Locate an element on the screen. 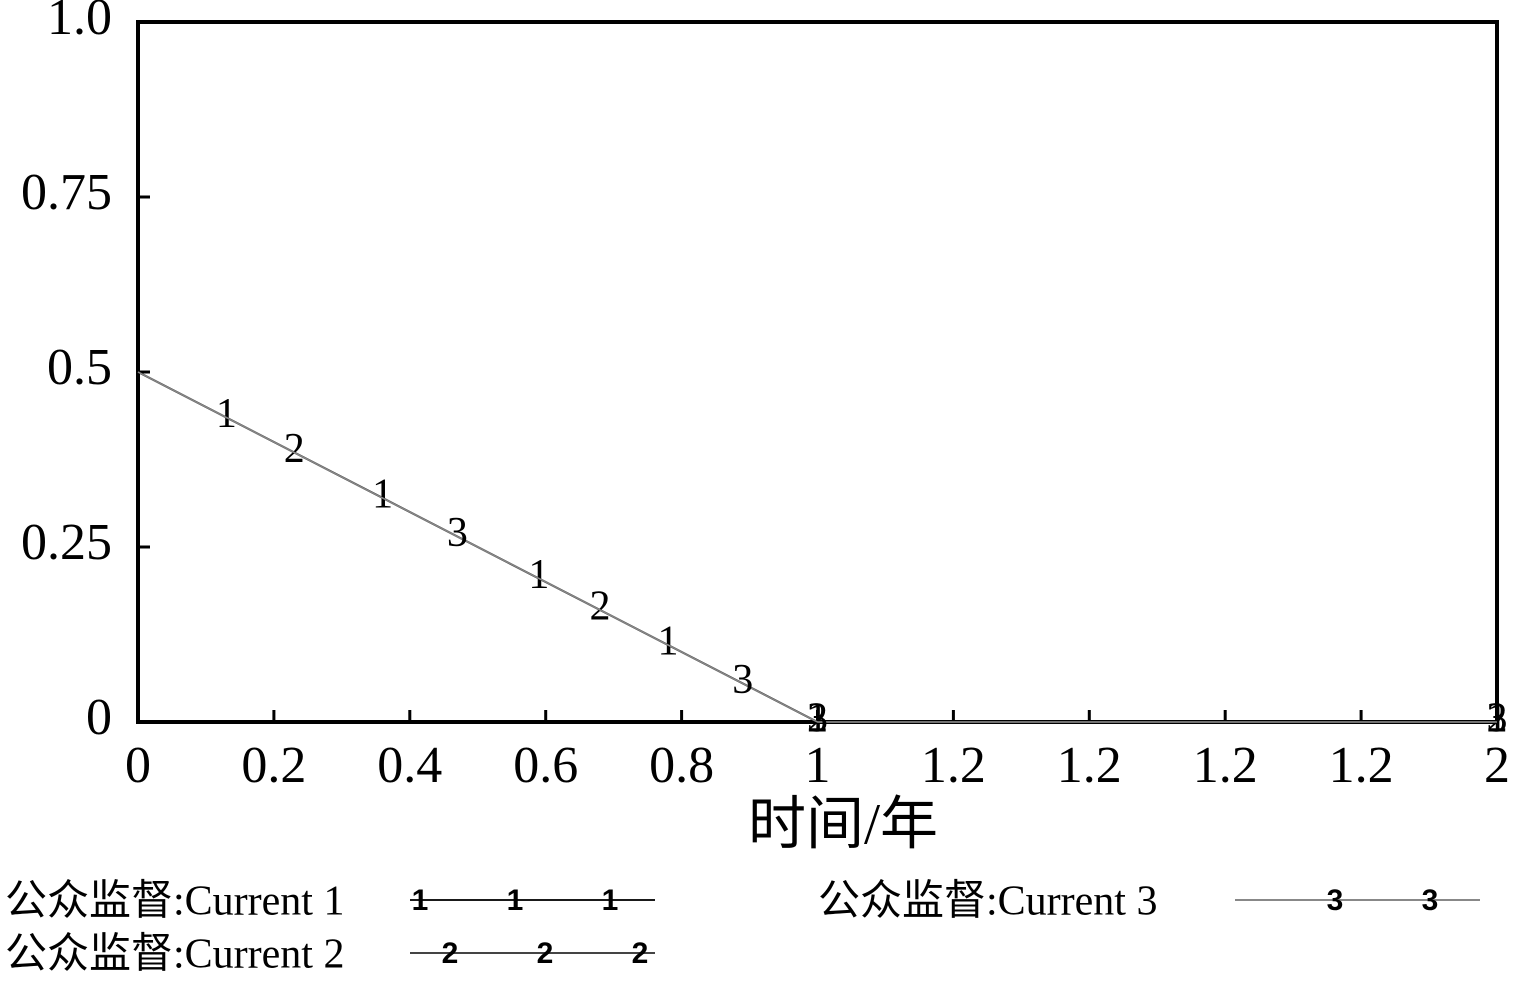 The width and height of the screenshot is (1513, 981). y-tick-label: 0.75 is located at coordinates (66, 192).